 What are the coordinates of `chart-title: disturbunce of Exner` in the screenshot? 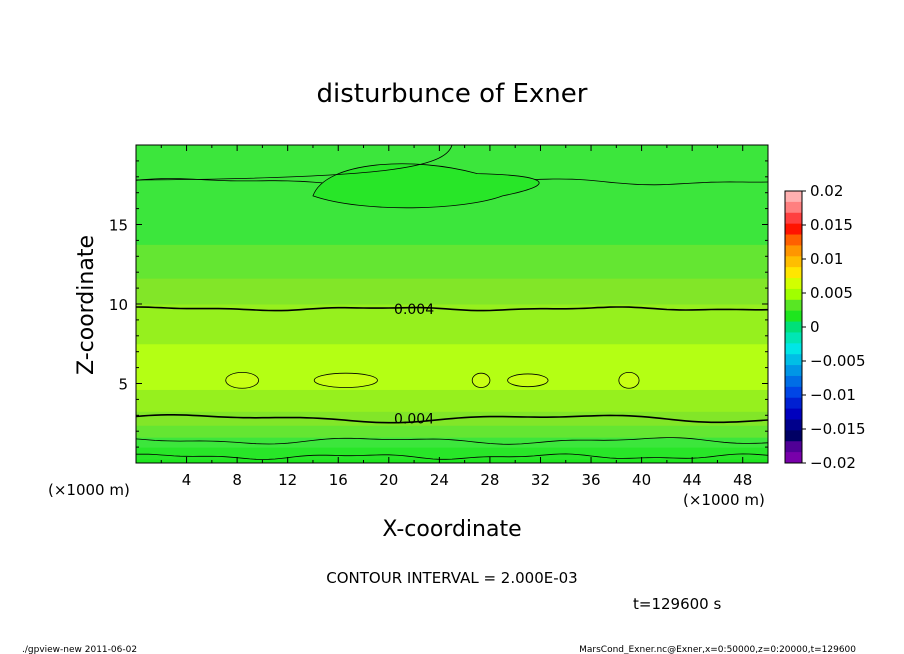 It's located at (452, 94).